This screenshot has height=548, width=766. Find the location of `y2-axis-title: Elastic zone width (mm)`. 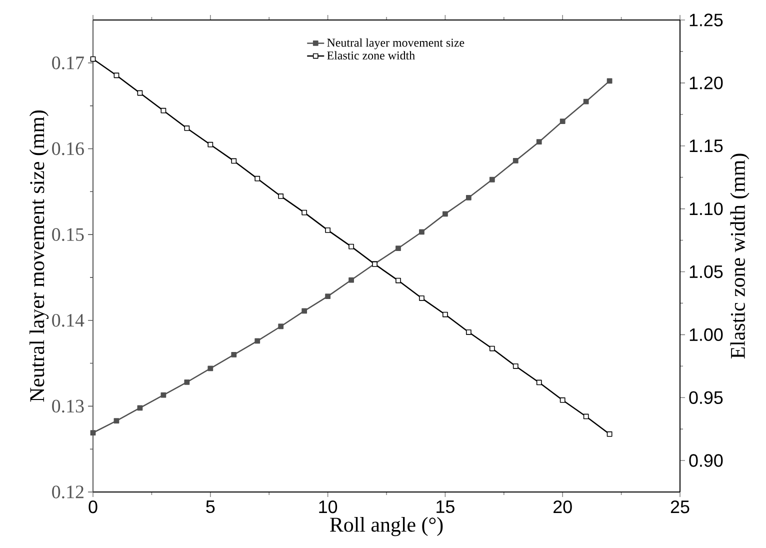

y2-axis-title: Elastic zone width (mm) is located at coordinates (740, 256).